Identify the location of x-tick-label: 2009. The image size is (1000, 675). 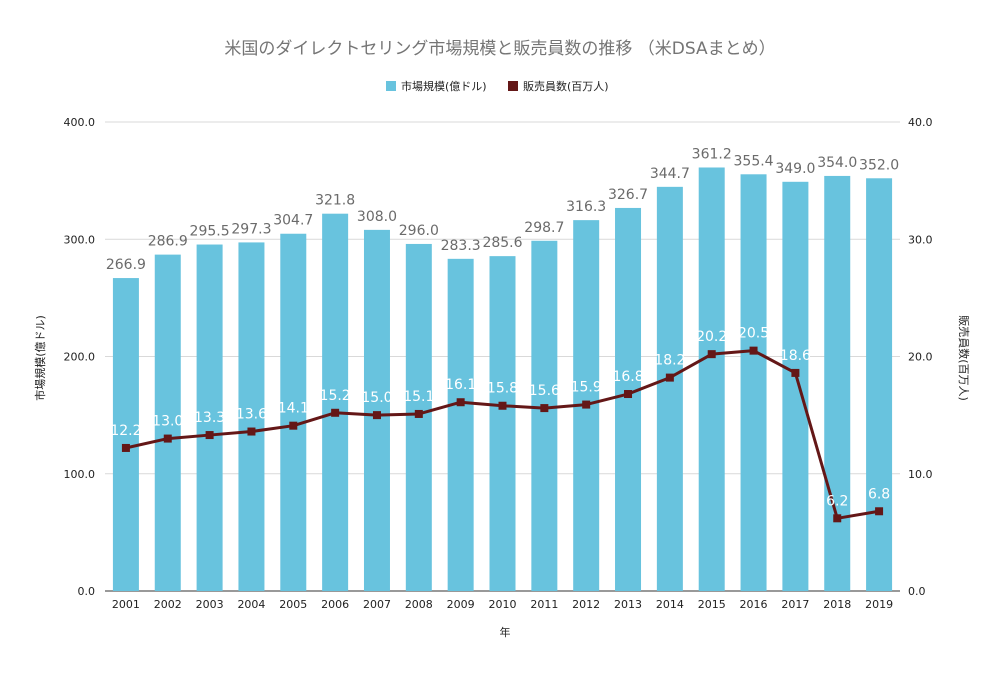
(461, 604).